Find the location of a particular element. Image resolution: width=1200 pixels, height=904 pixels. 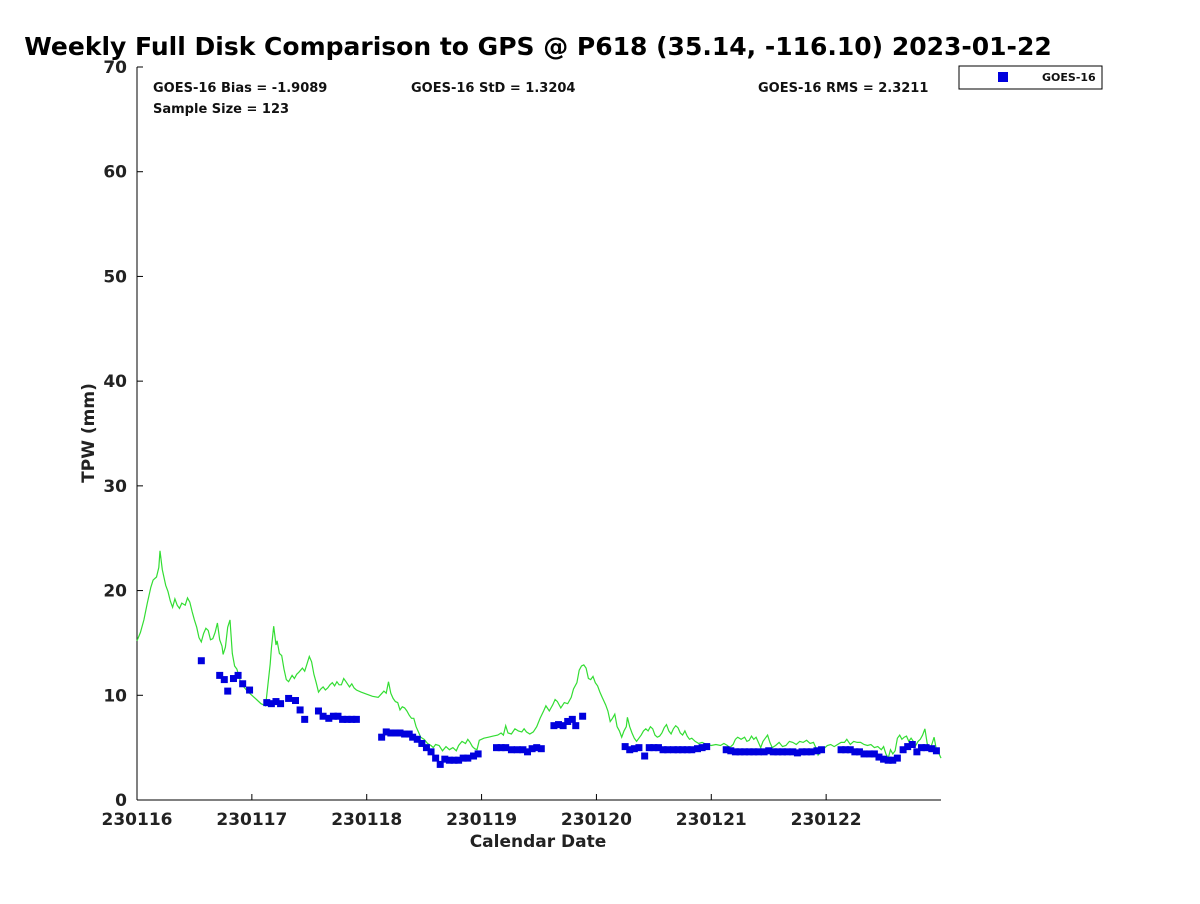

stat-sample-size: Sample Size = 123 is located at coordinates (221, 109).